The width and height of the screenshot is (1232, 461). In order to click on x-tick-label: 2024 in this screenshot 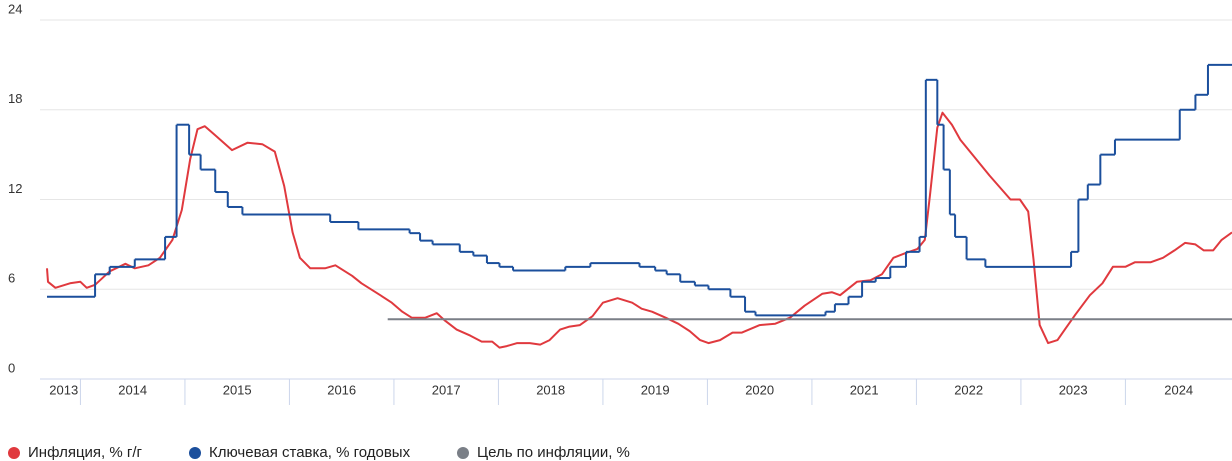, I will do `click(1178, 389)`.